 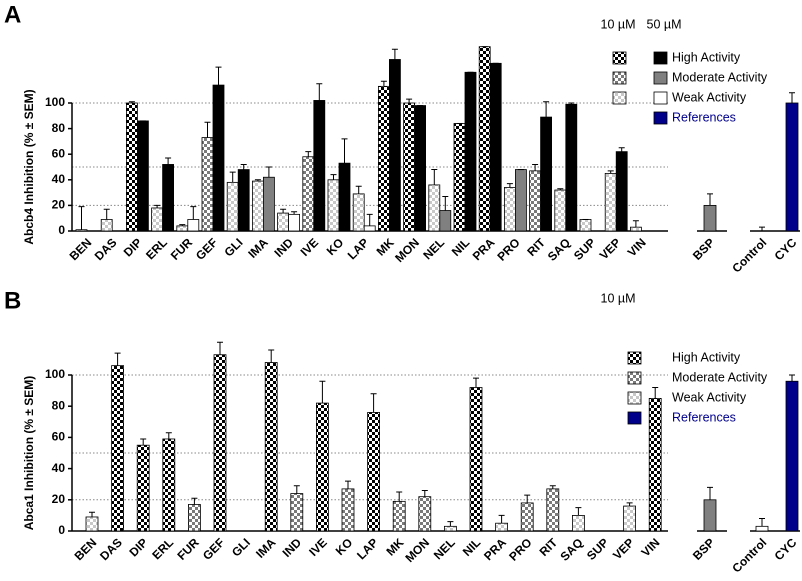 What do you see at coordinates (55, 374) in the screenshot?
I see `y-tick-label: 100` at bounding box center [55, 374].